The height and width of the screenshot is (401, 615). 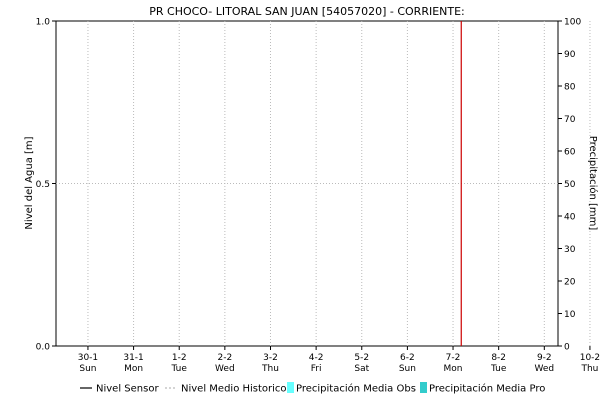 I want to click on y2-tick-label: 70, so click(x=570, y=120).